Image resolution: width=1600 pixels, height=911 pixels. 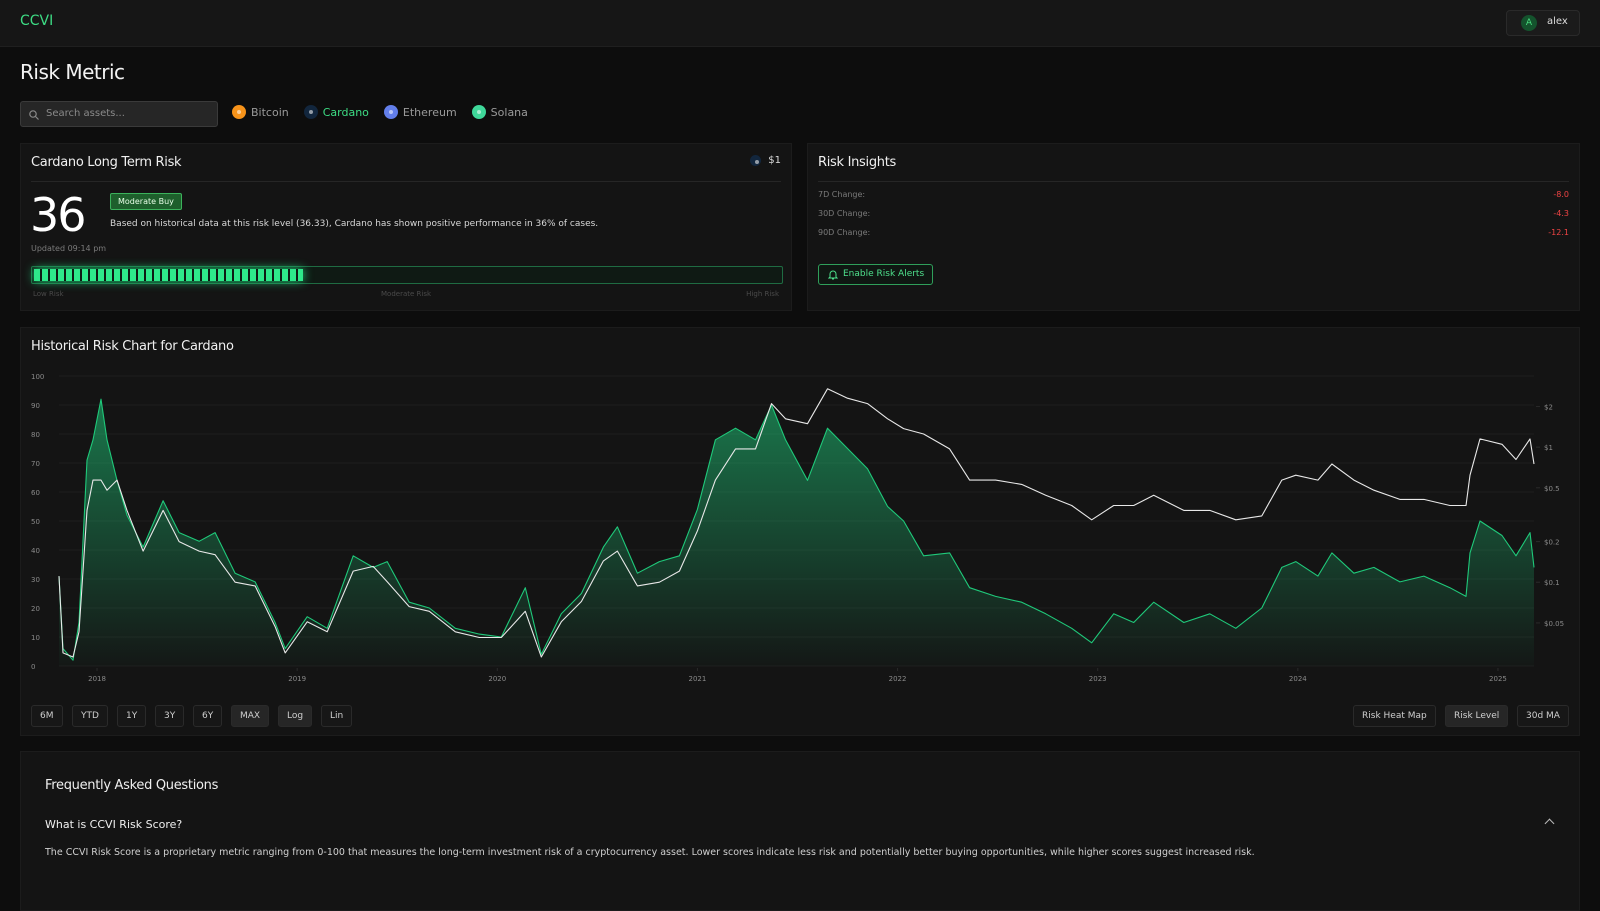 What do you see at coordinates (345, 112) in the screenshot?
I see `asset-name: Cardano` at bounding box center [345, 112].